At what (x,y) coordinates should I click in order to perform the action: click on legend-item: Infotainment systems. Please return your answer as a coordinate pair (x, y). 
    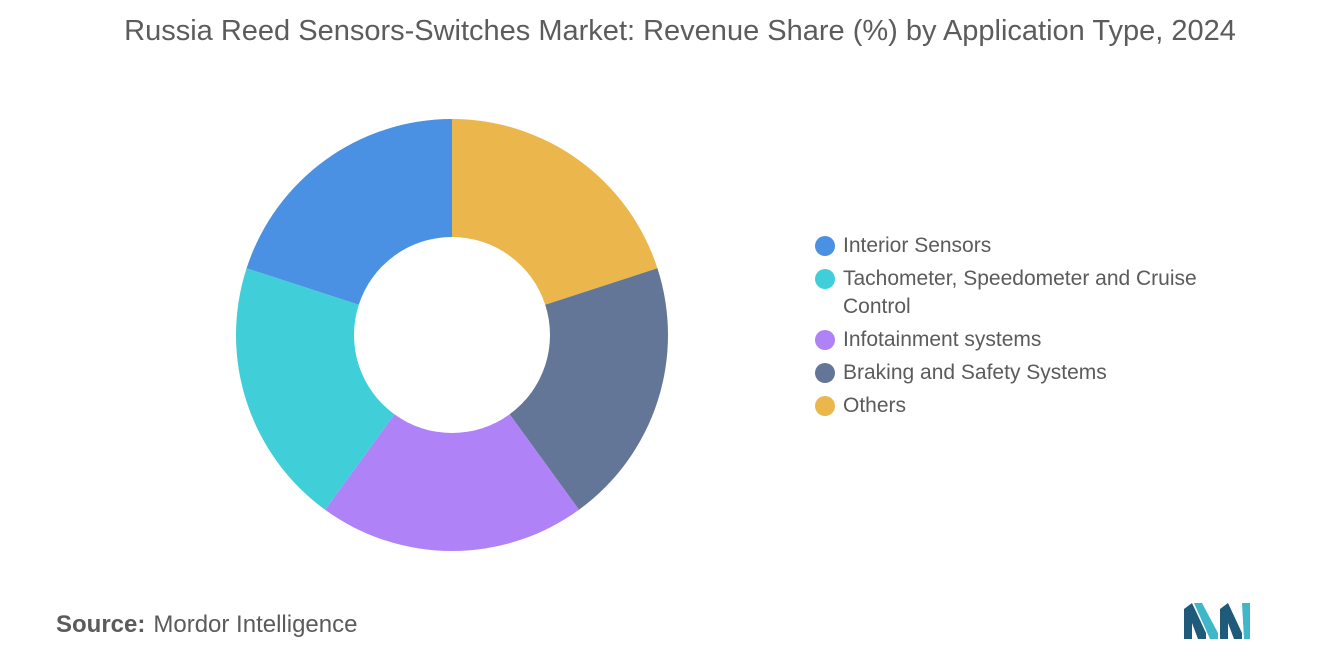
    Looking at the image, I should click on (1035, 340).